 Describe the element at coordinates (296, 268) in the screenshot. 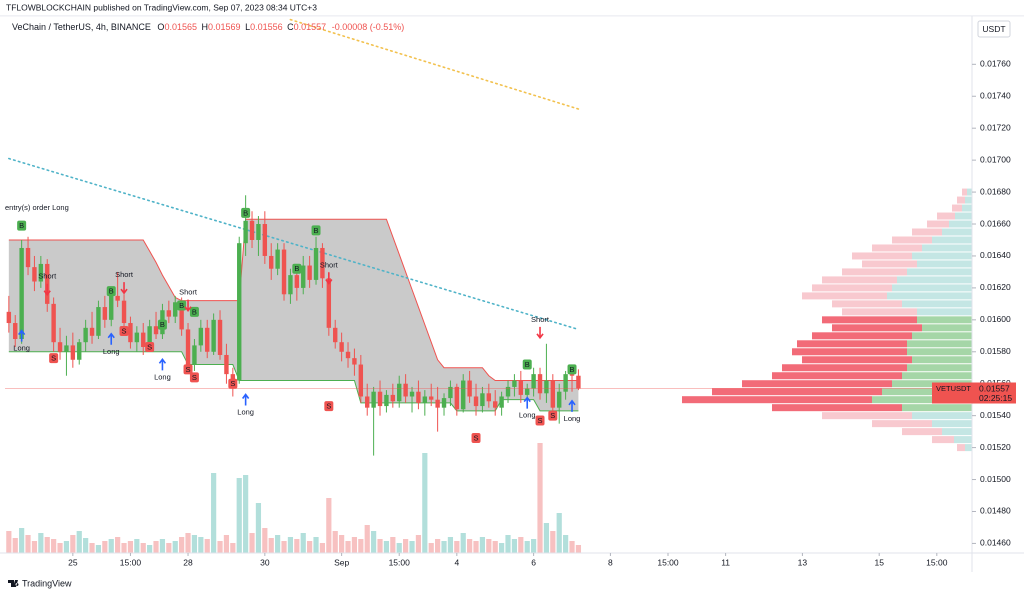

I see `signal-badge-label: B` at that location.